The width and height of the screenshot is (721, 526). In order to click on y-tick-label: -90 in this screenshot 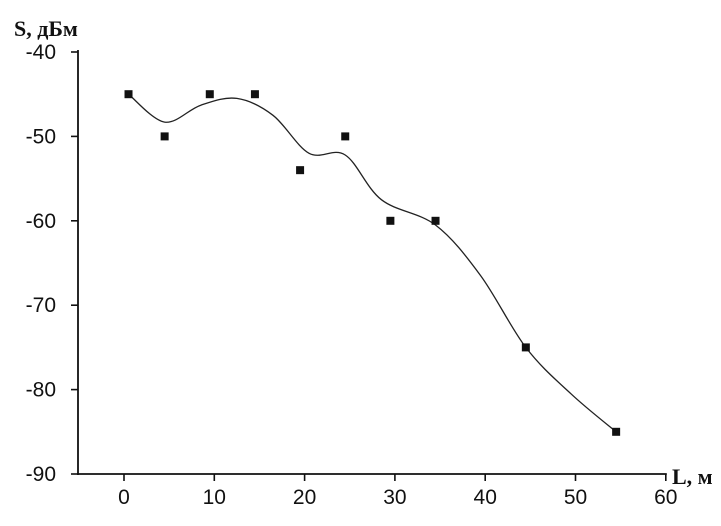, I will do `click(41, 474)`.